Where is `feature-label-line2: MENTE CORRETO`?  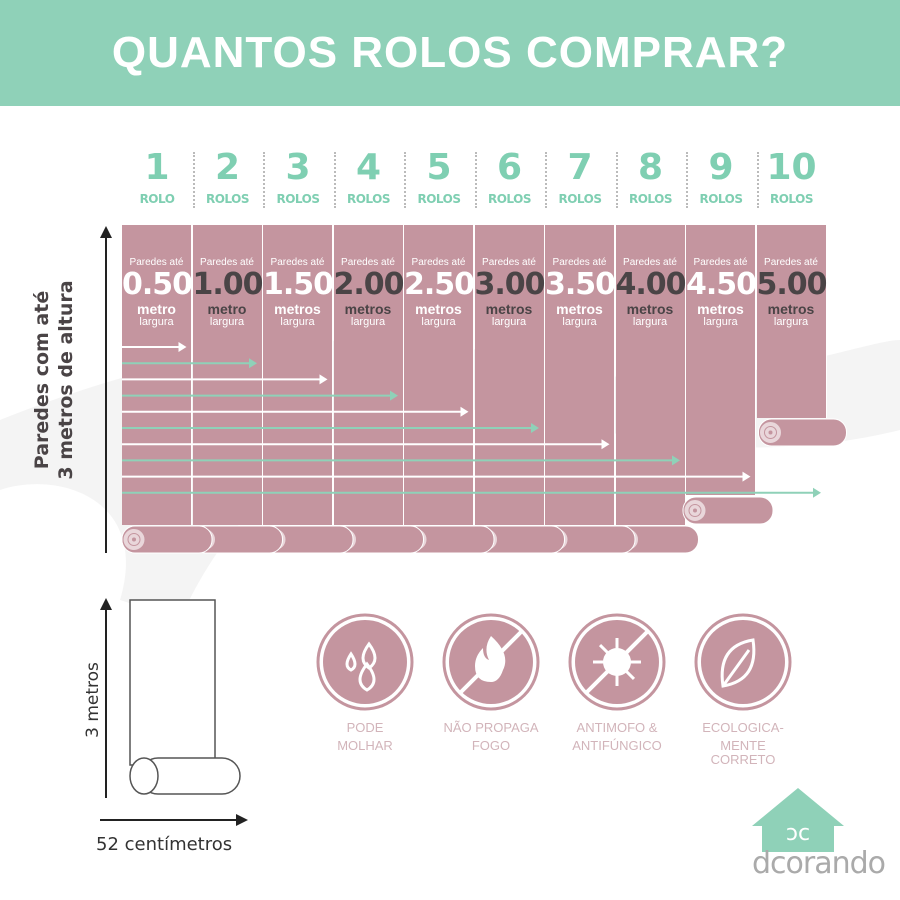 feature-label-line2: MENTE CORRETO is located at coordinates (743, 752).